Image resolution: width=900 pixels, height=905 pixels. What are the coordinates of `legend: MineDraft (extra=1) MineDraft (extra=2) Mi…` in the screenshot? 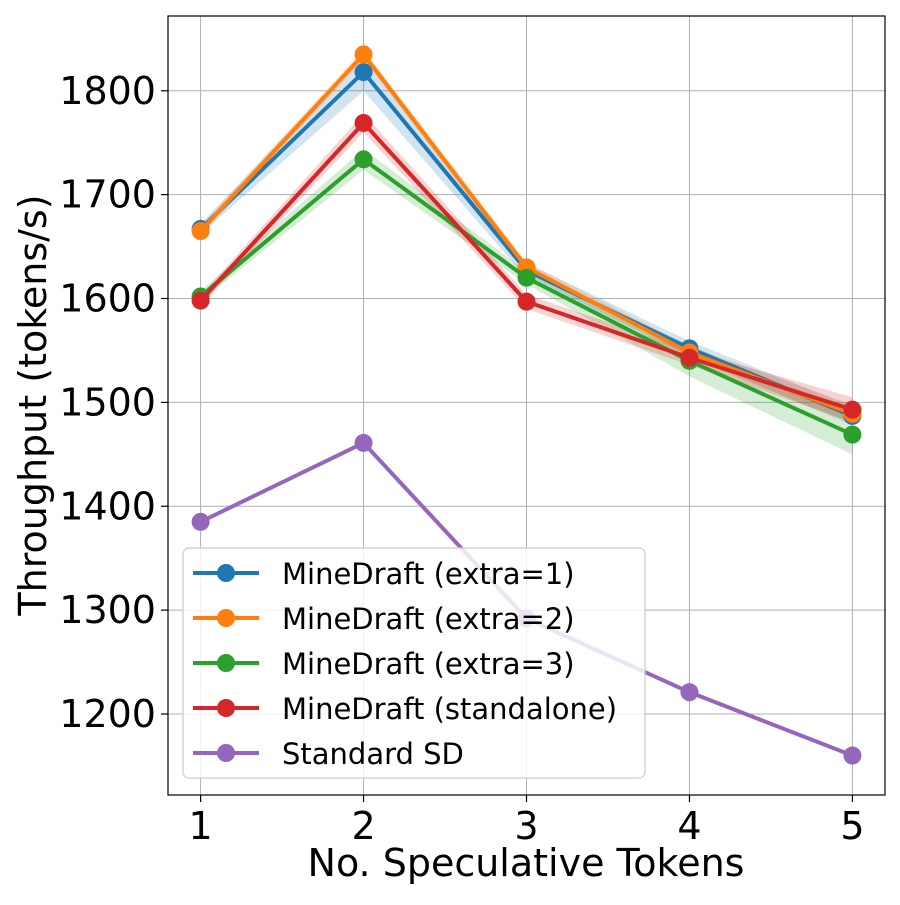 It's located at (414, 663).